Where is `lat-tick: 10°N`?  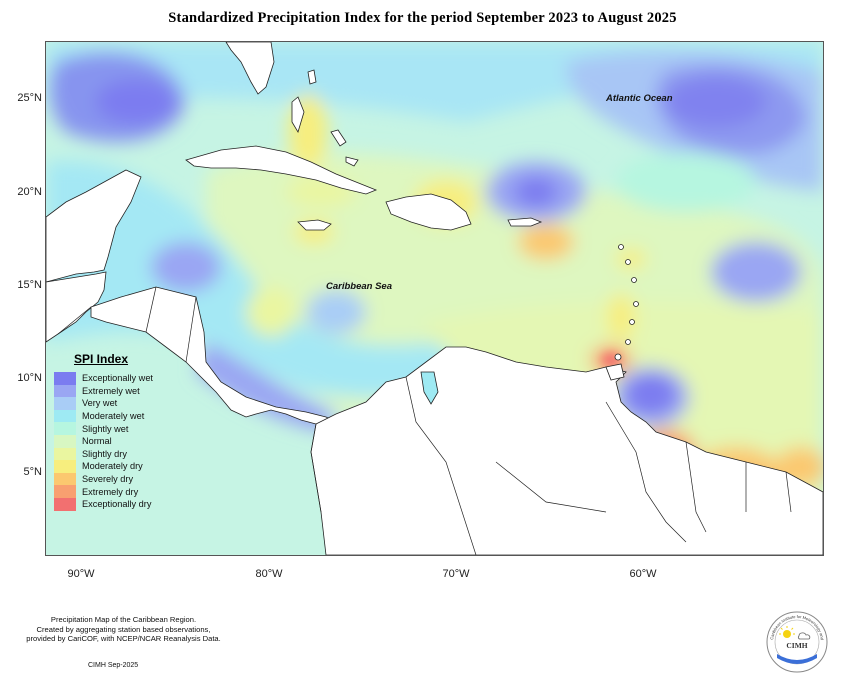
lat-tick: 10°N is located at coordinates (29, 378).